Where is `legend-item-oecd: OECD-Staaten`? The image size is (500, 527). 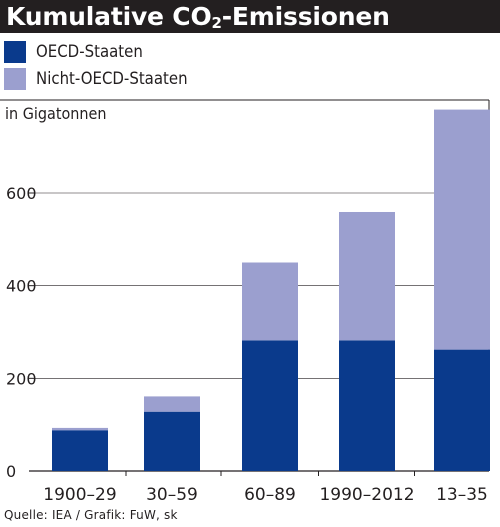 legend-item-oecd: OECD-Staaten is located at coordinates (80, 52).